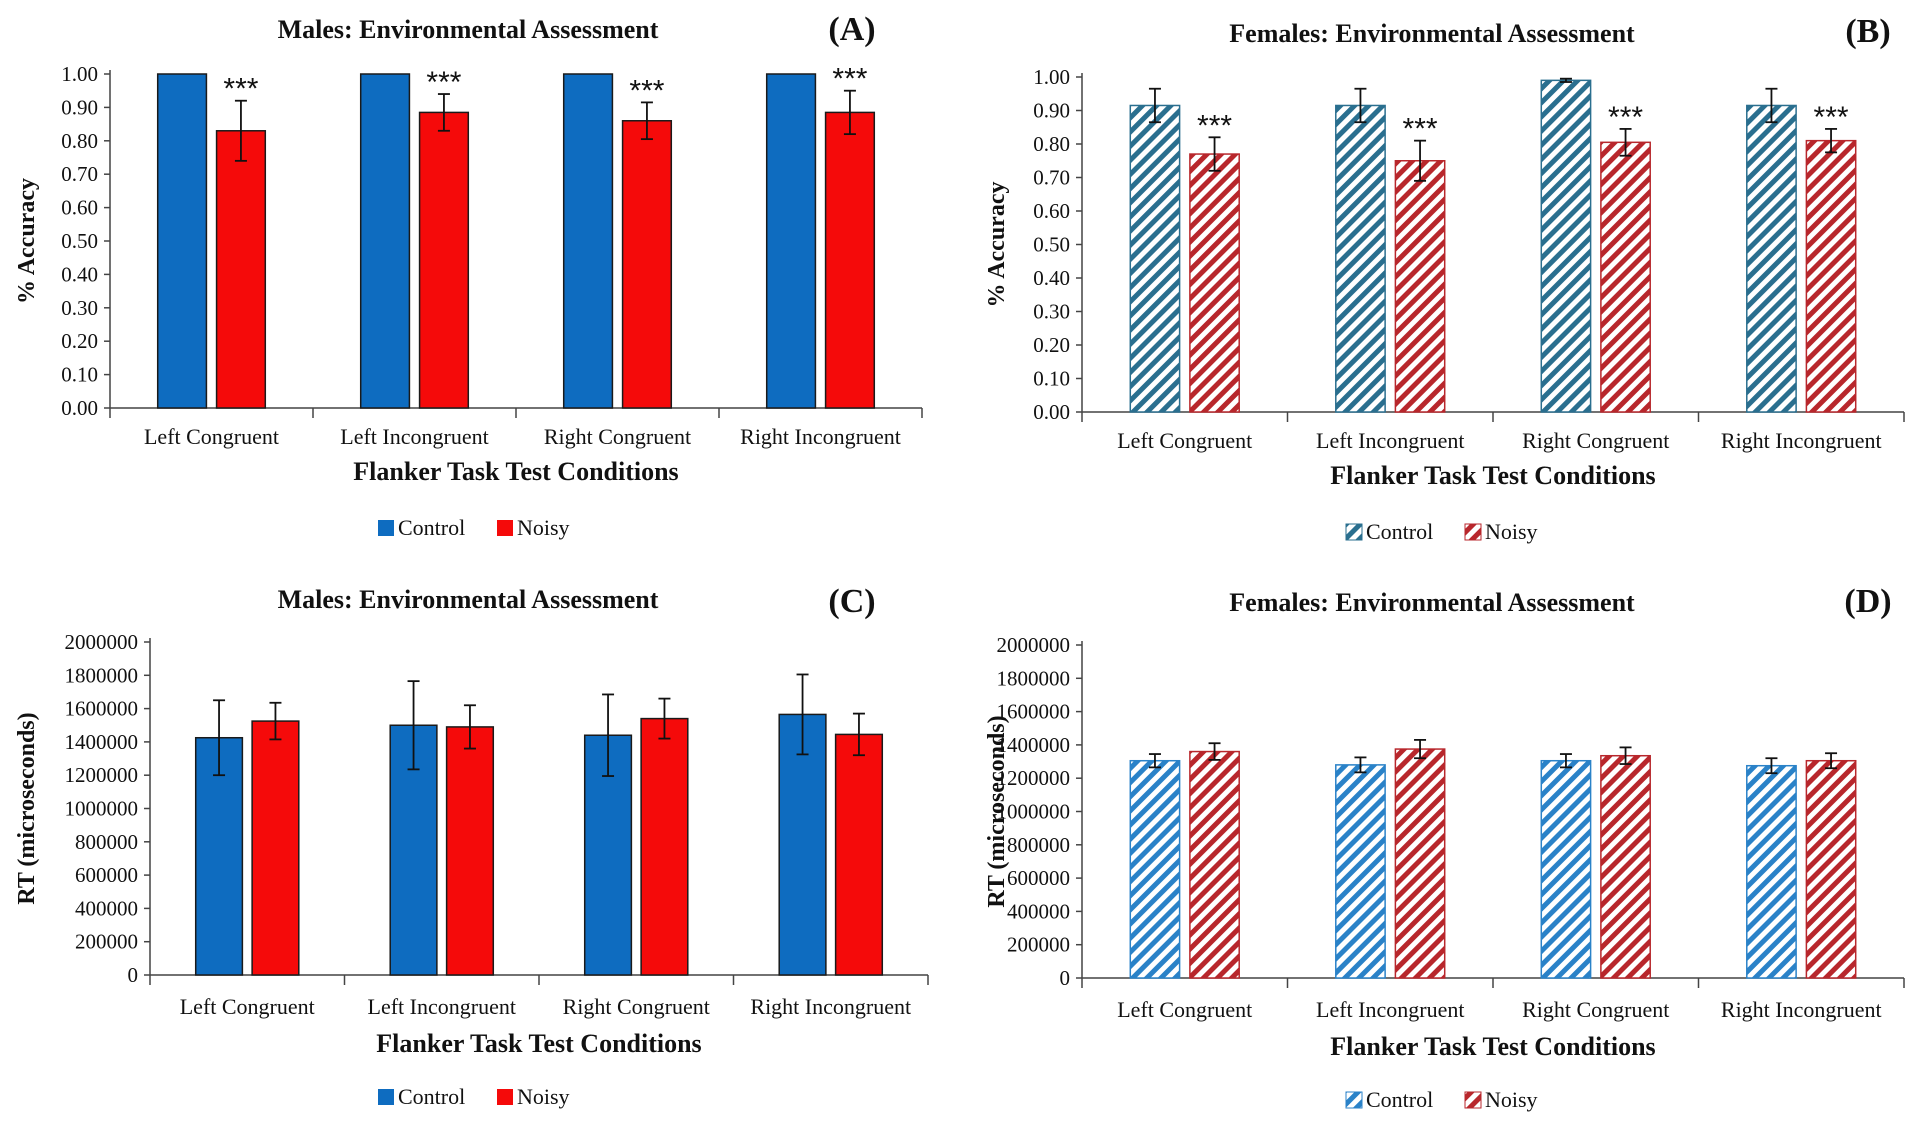 The image size is (1908, 1128). Describe the element at coordinates (1051, 412) in the screenshot. I see `y-tick-label: 0.00` at that location.